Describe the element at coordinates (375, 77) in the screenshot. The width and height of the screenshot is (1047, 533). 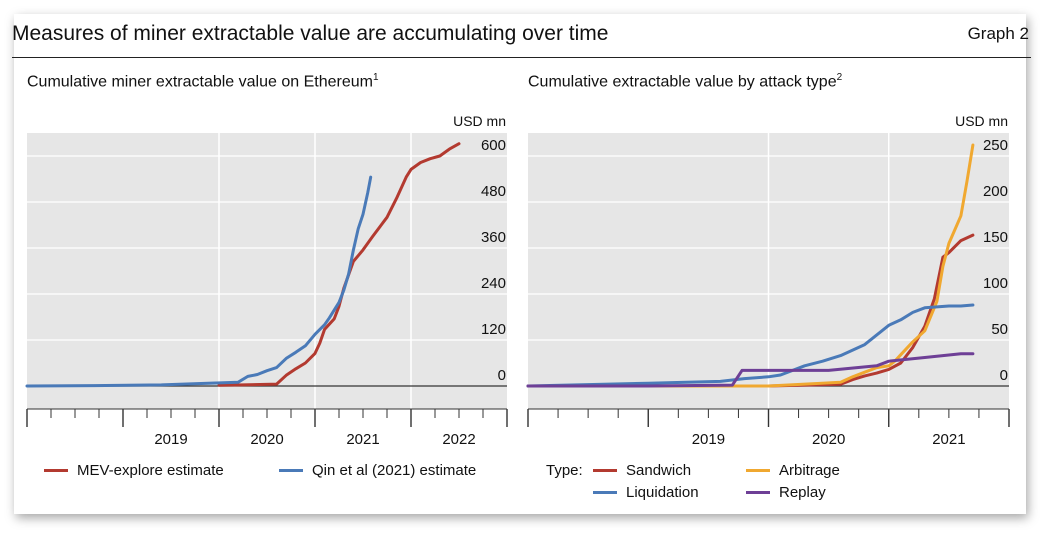
I see `left-chart-footnote: 1` at that location.